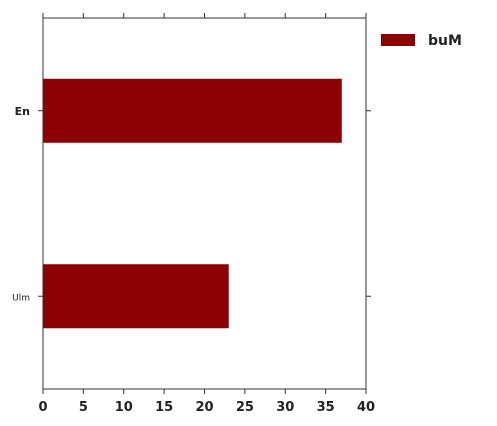  I want to click on legend: buM, so click(421, 41).